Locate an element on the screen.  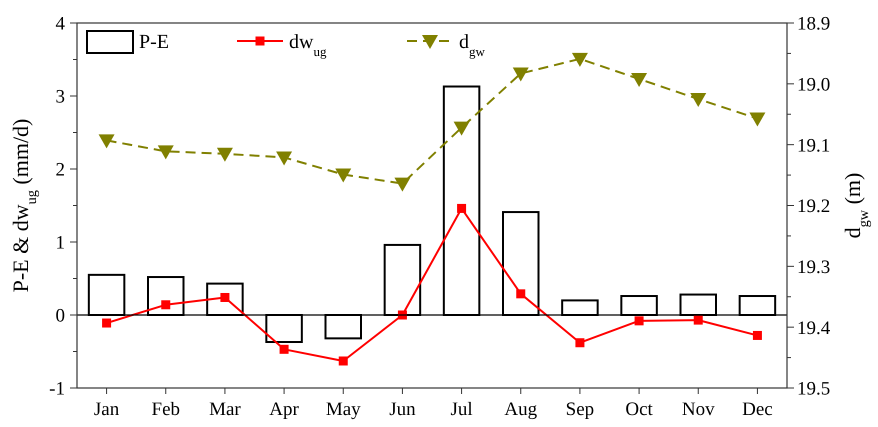
x-tick-label: Dec is located at coordinates (757, 409).